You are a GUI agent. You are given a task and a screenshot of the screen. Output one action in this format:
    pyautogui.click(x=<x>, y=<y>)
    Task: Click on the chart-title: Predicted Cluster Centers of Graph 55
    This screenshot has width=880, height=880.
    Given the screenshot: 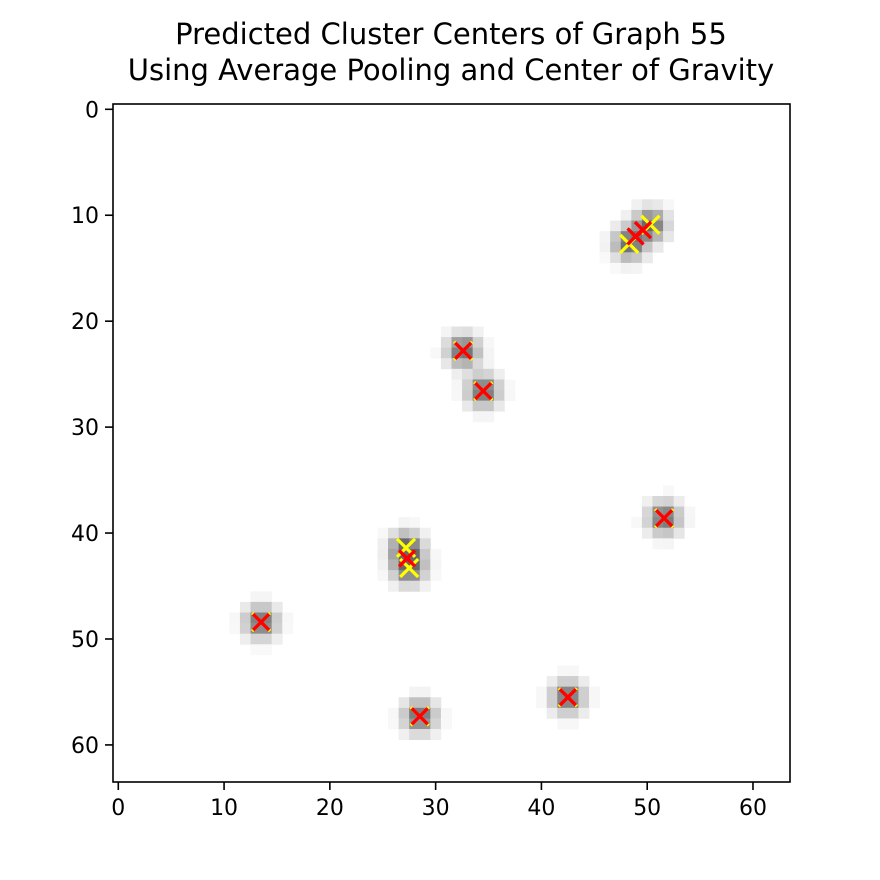 What is the action you would take?
    pyautogui.click(x=451, y=34)
    